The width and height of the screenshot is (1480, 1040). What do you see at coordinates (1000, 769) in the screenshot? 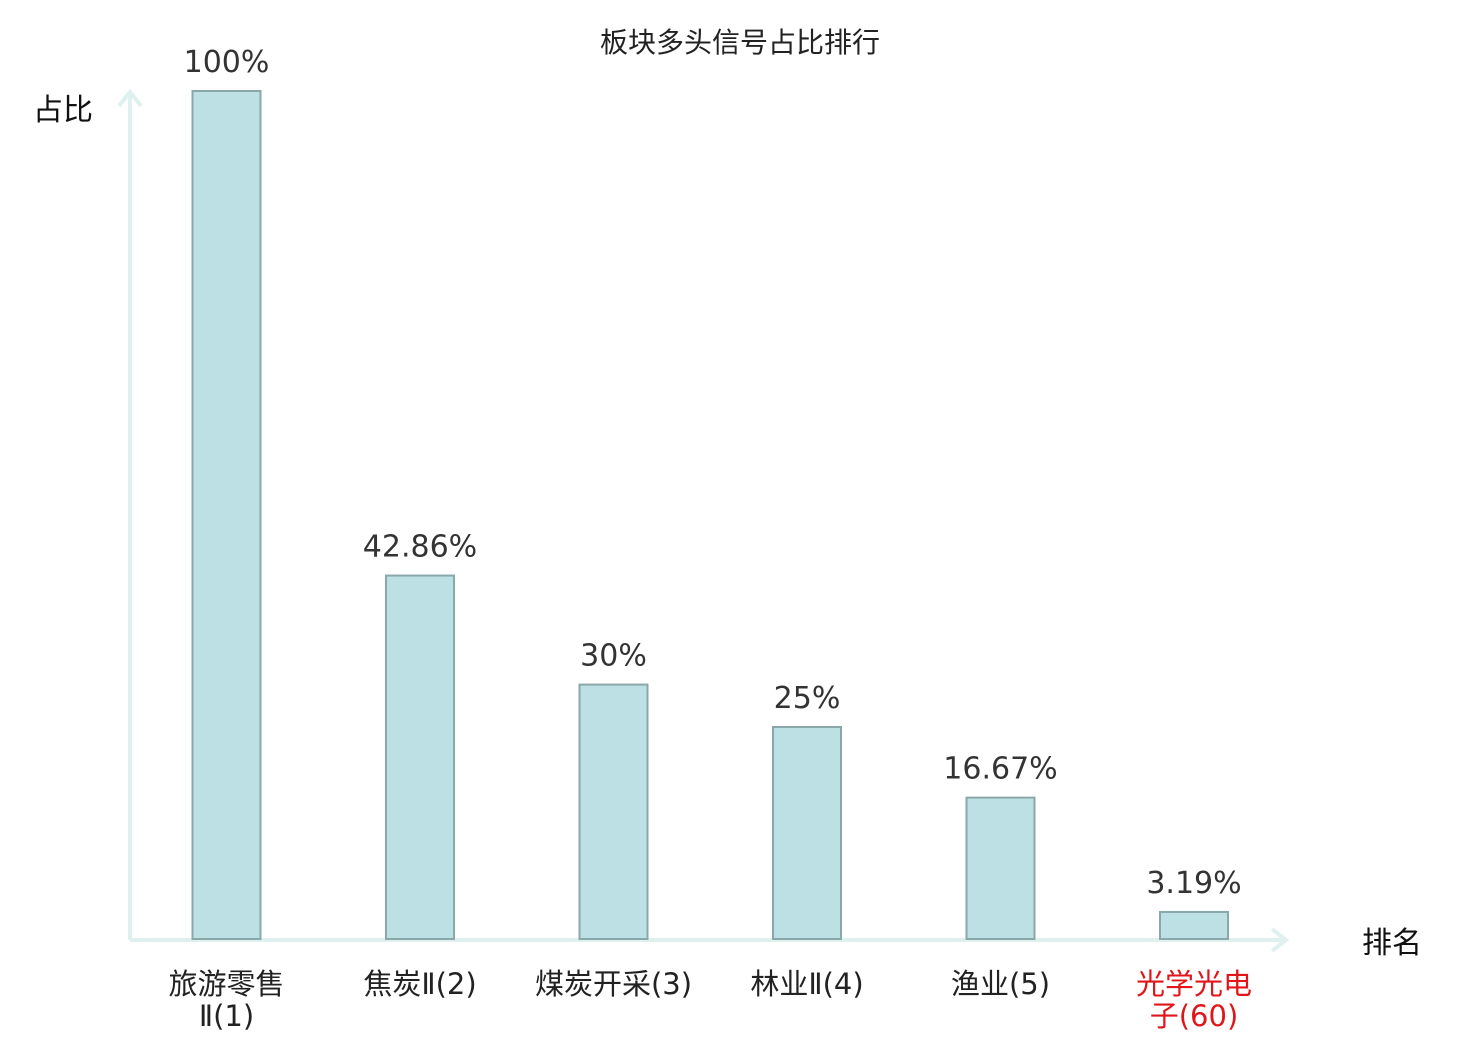
I see `bar-value-label: 16.67%` at bounding box center [1000, 769].